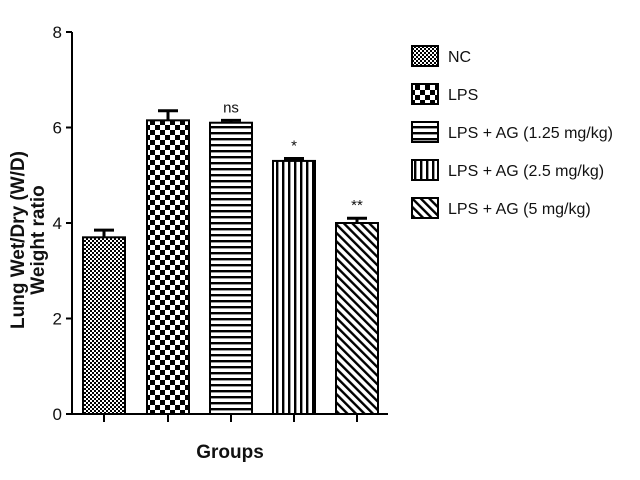 The height and width of the screenshot is (480, 640). What do you see at coordinates (18, 240) in the screenshot?
I see `y-axis-title-line1: Lung Wet/Dry (W/D)` at bounding box center [18, 240].